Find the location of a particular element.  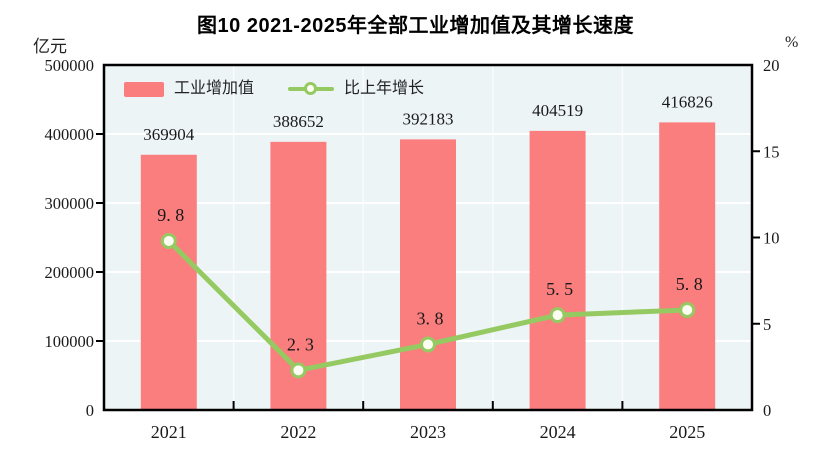

legend-bar-label: 工业增加值 is located at coordinates (214, 88).